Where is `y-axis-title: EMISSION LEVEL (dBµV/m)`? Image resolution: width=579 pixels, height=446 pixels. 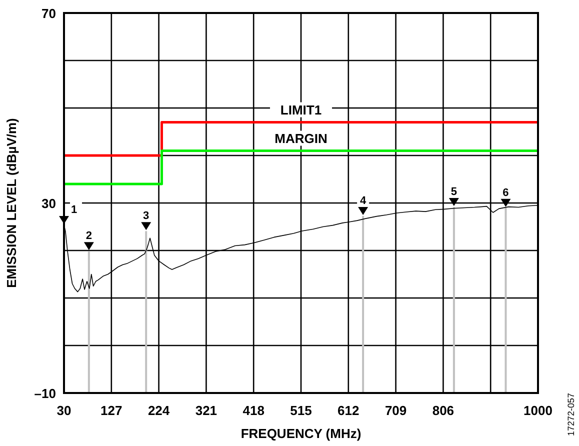
y-axis-title: EMISSION LEVEL (dBµV/m) is located at coordinates (11, 203).